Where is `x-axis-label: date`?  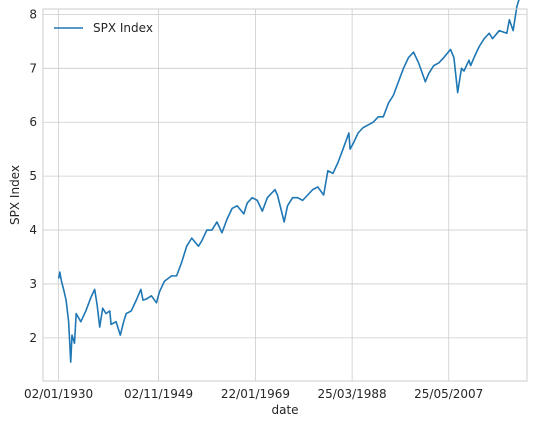
x-axis-label: date is located at coordinates (284, 410).